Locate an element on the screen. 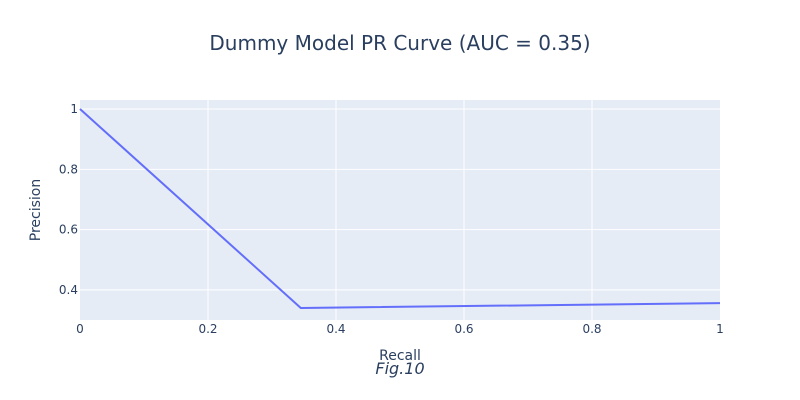 The height and width of the screenshot is (400, 800). y-tick-label: 1 is located at coordinates (74, 109).